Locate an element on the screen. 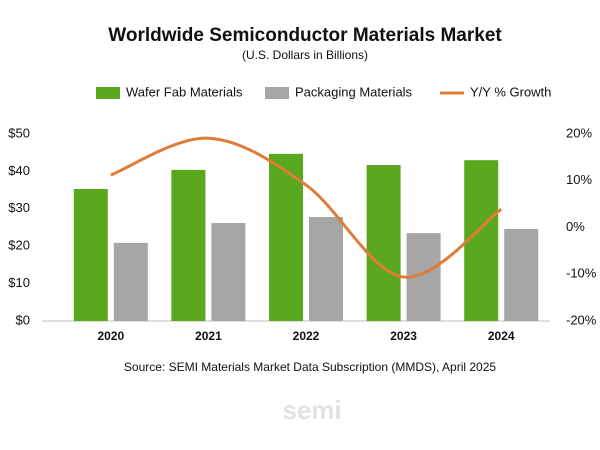 The width and height of the screenshot is (600, 450). y-tick-label: $10 is located at coordinates (19, 282).